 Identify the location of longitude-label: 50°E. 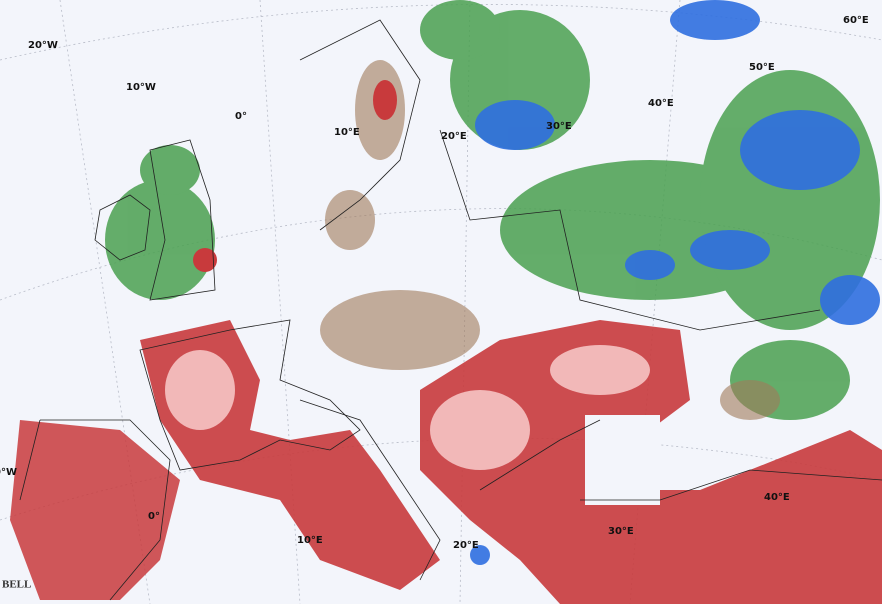
(762, 67).